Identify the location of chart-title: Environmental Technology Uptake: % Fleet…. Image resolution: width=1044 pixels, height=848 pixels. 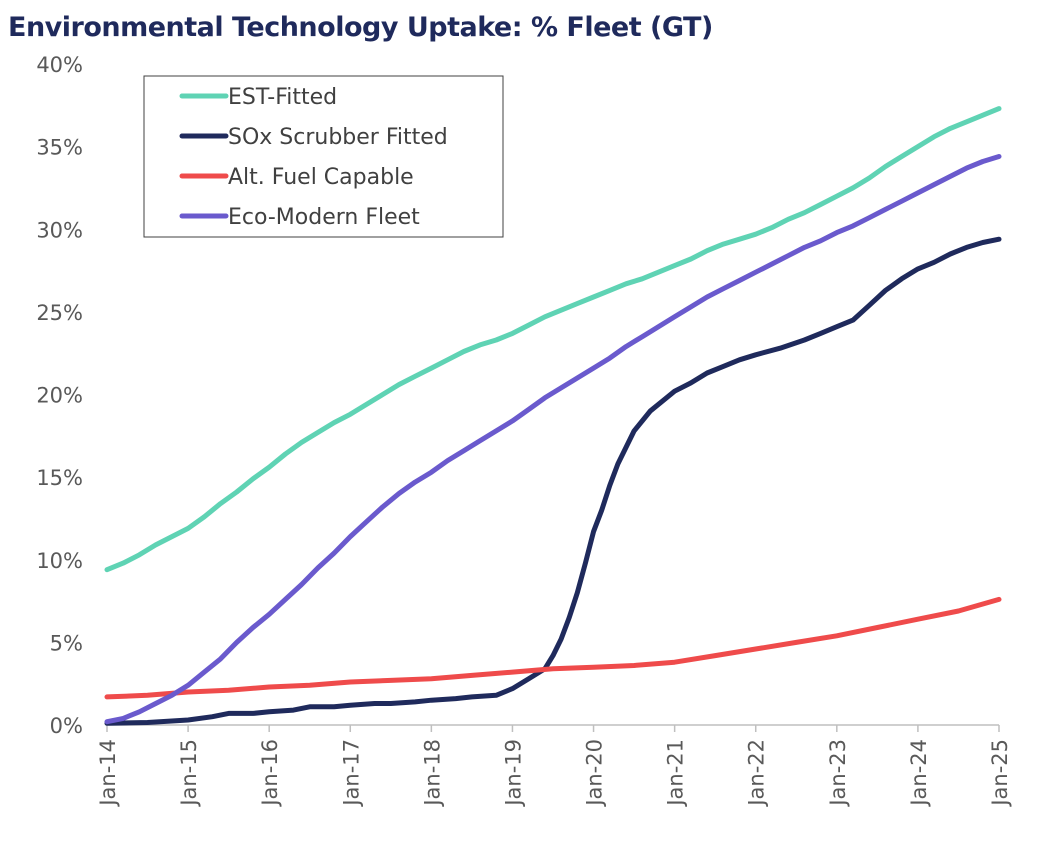
(360, 27).